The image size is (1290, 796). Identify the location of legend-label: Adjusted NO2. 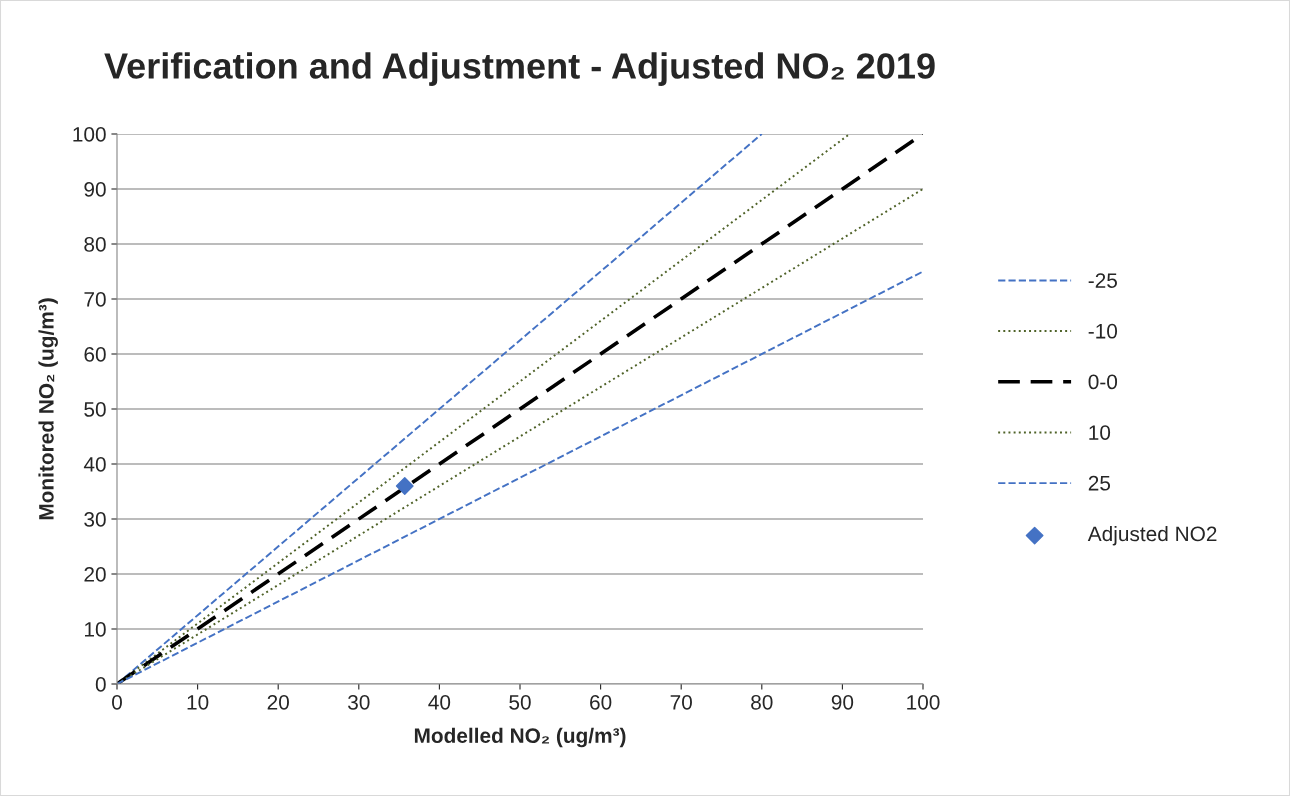
(1152, 535).